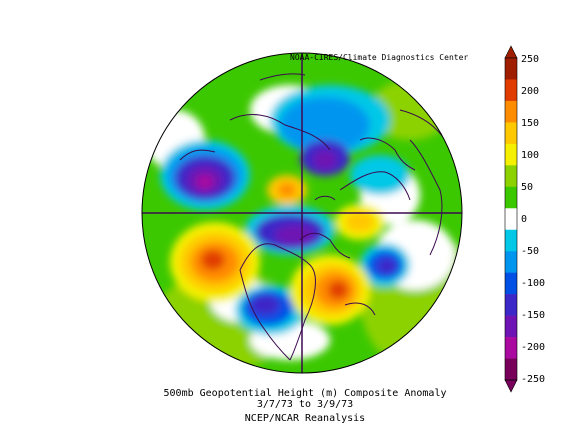 The height and width of the screenshot is (441, 565). Describe the element at coordinates (530, 123) in the screenshot. I see `colorbar-tick-label: 150` at that location.